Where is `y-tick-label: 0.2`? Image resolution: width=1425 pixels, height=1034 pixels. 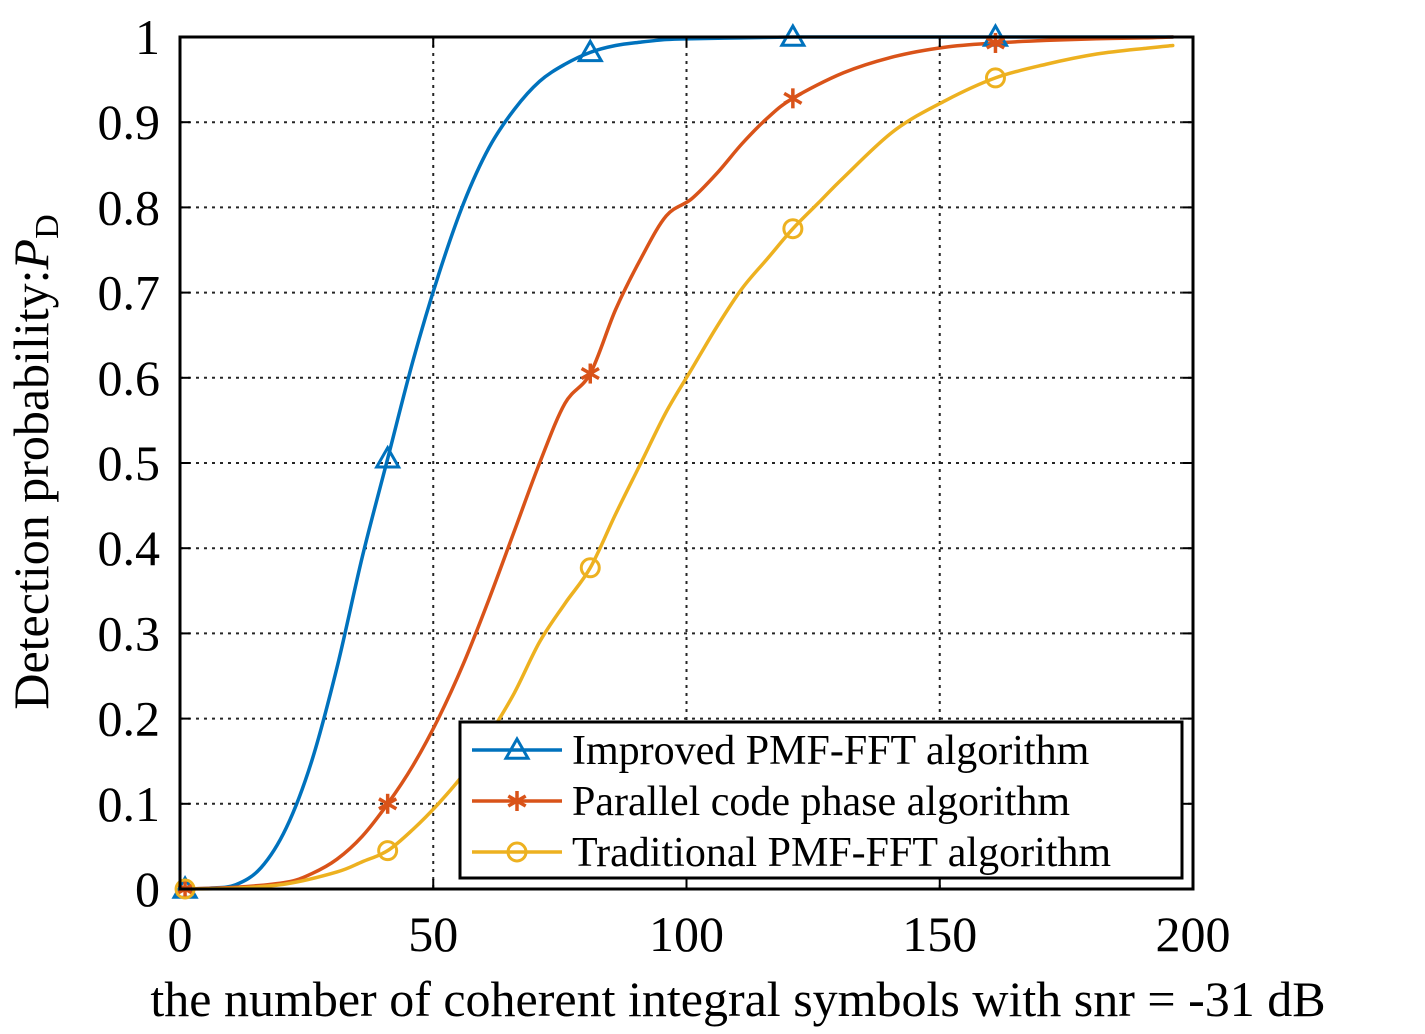 y-tick-label: 0.2 is located at coordinates (129, 719).